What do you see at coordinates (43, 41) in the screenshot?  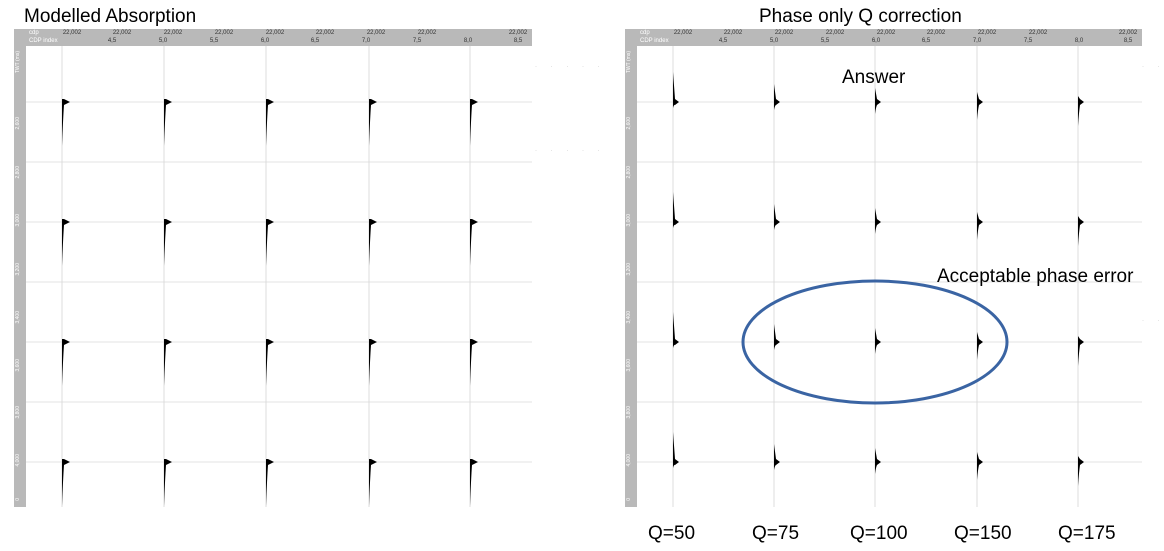 I see `left-header-index-label: CDP index` at bounding box center [43, 41].